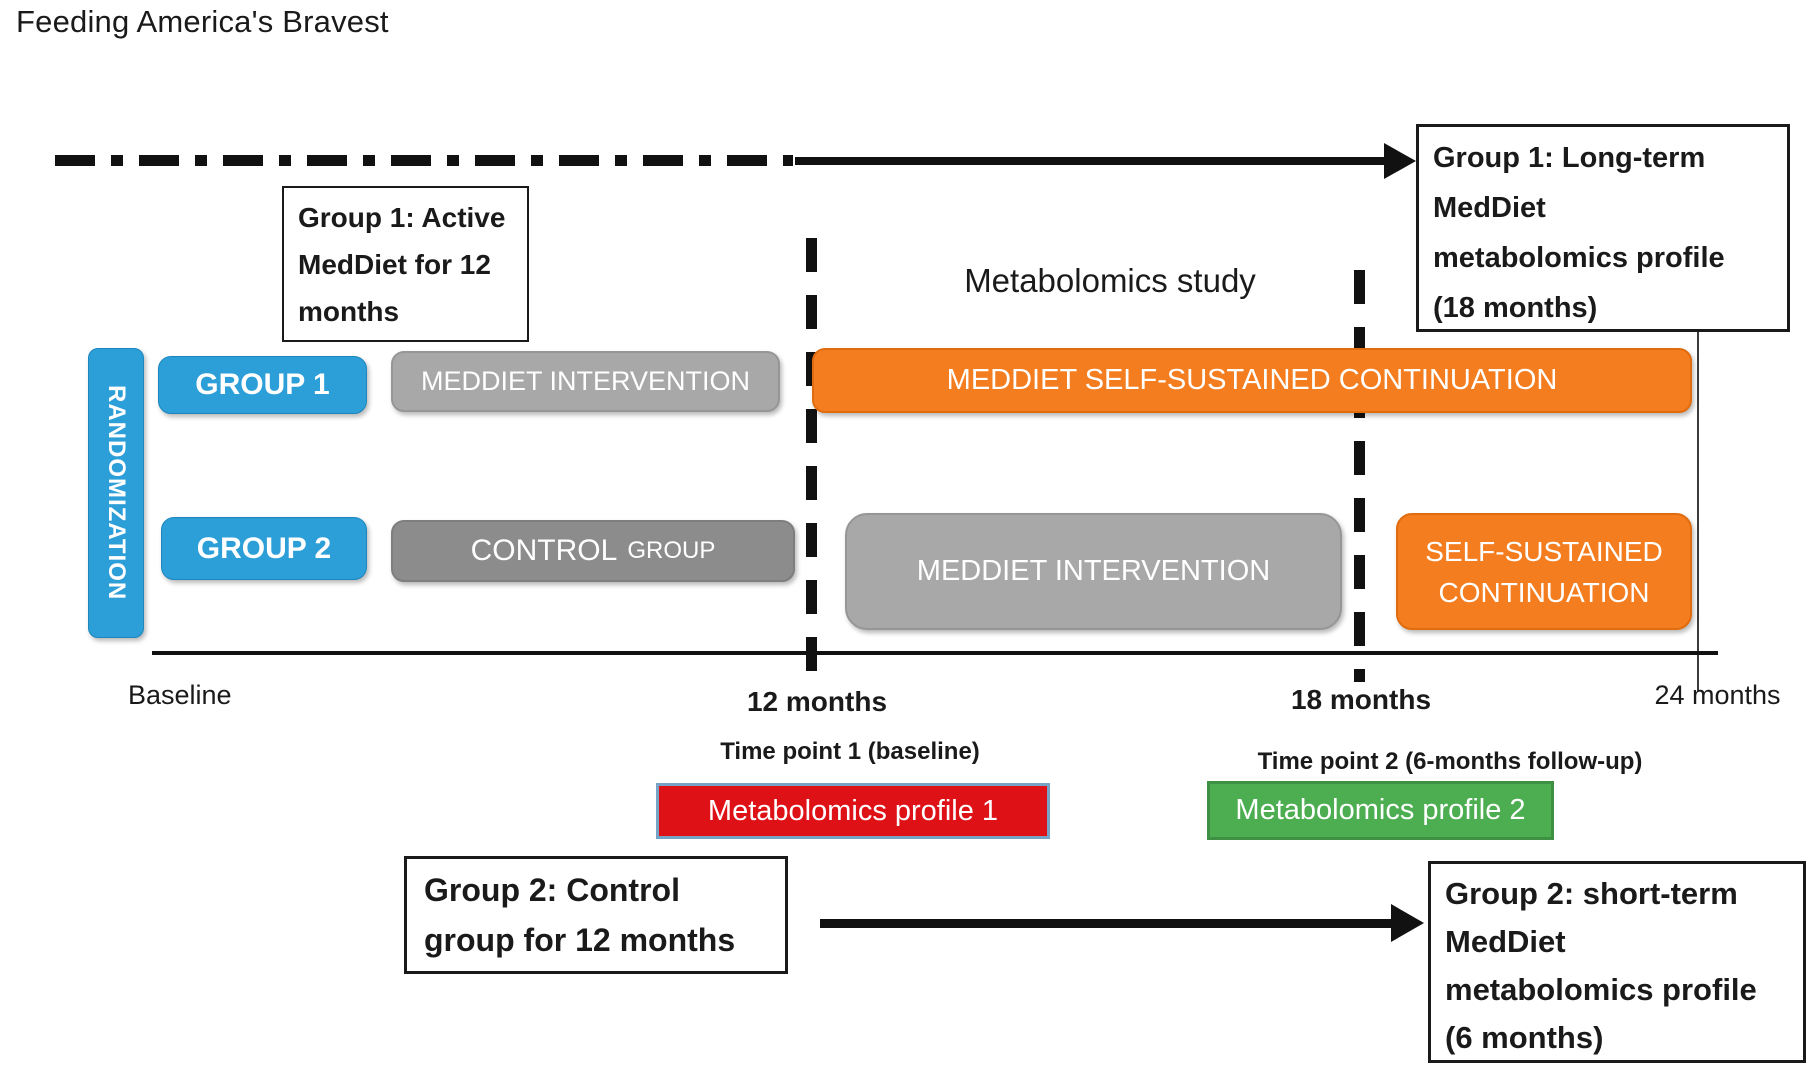 The image size is (1816, 1079). What do you see at coordinates (1450, 761) in the screenshot?
I see `timepoint2-label: Time point 2 (6-months follow-up)` at bounding box center [1450, 761].